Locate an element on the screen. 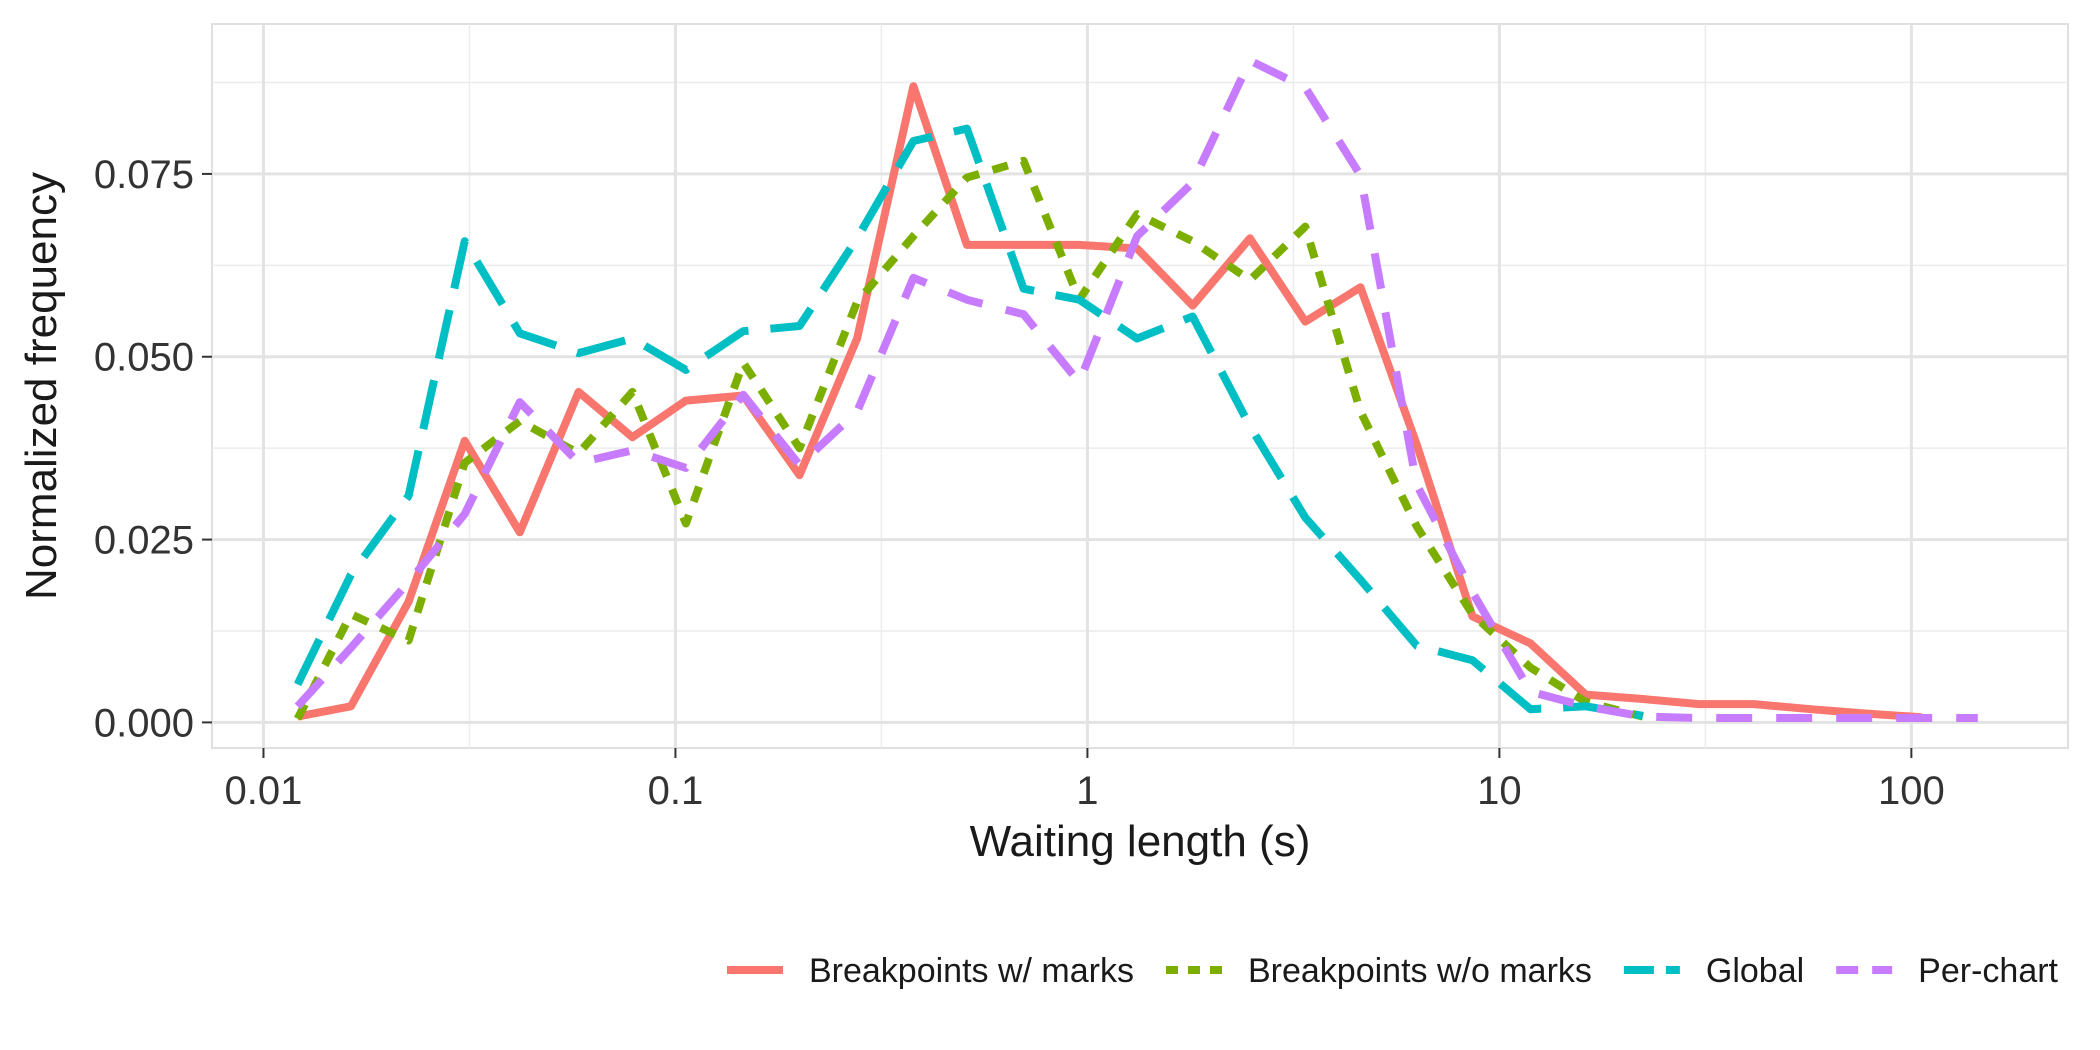  x-tick-label: 0.01 is located at coordinates (264, 791).